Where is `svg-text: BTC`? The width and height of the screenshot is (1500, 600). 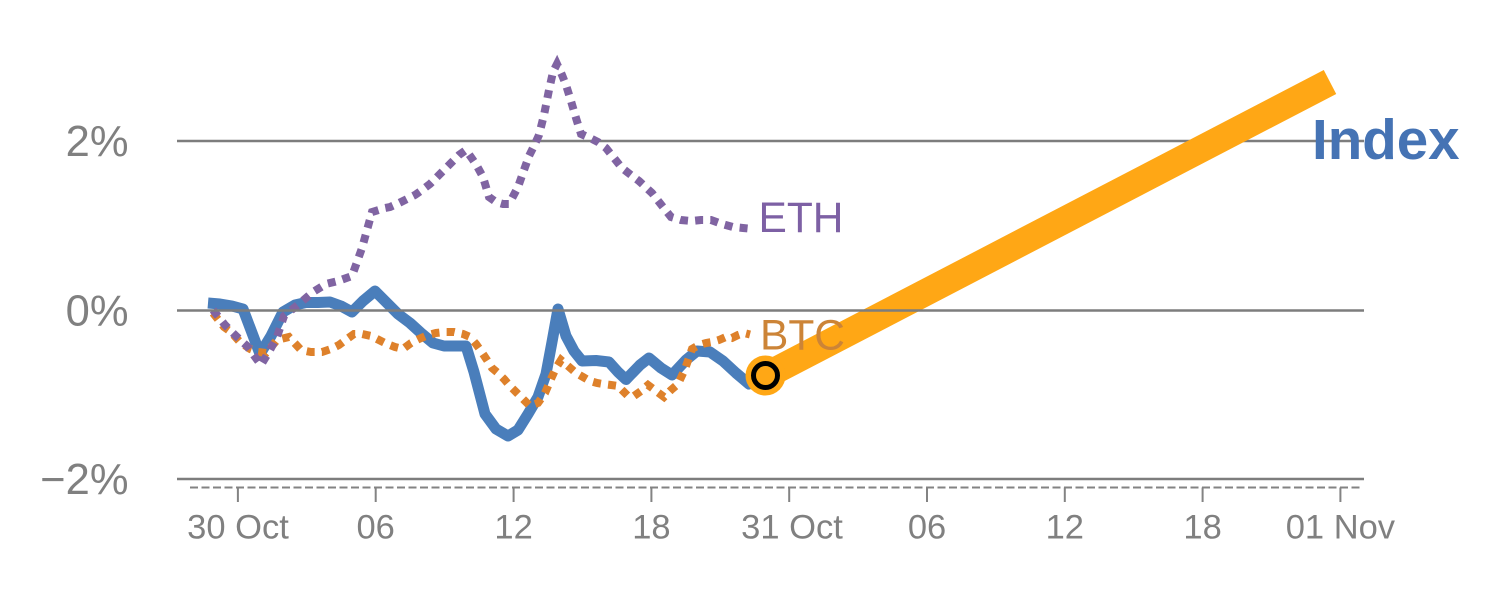
svg-text: BTC is located at coordinates (802, 336).